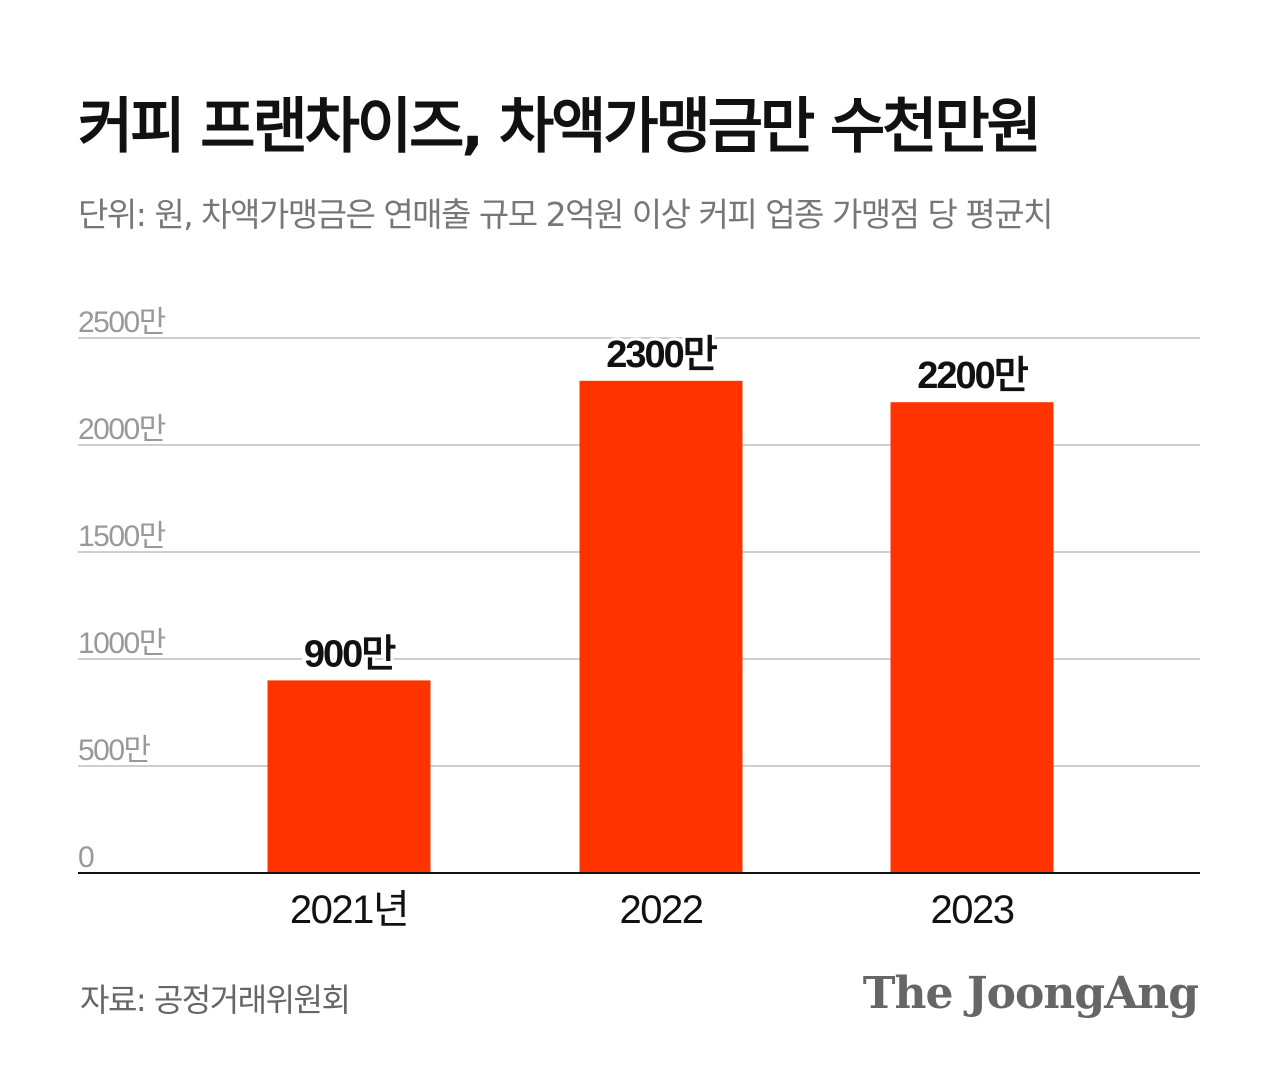 The width and height of the screenshot is (1280, 1069). I want to click on publisher-logo: The JoongAng, so click(1030, 993).